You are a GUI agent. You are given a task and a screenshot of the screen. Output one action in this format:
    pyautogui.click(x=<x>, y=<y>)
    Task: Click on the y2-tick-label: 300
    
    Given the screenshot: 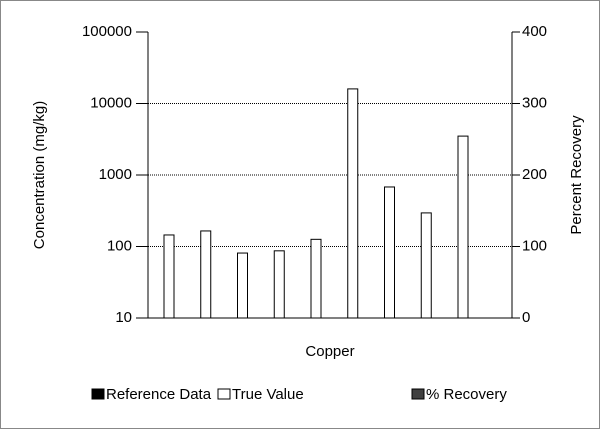 What is the action you would take?
    pyautogui.click(x=534, y=102)
    